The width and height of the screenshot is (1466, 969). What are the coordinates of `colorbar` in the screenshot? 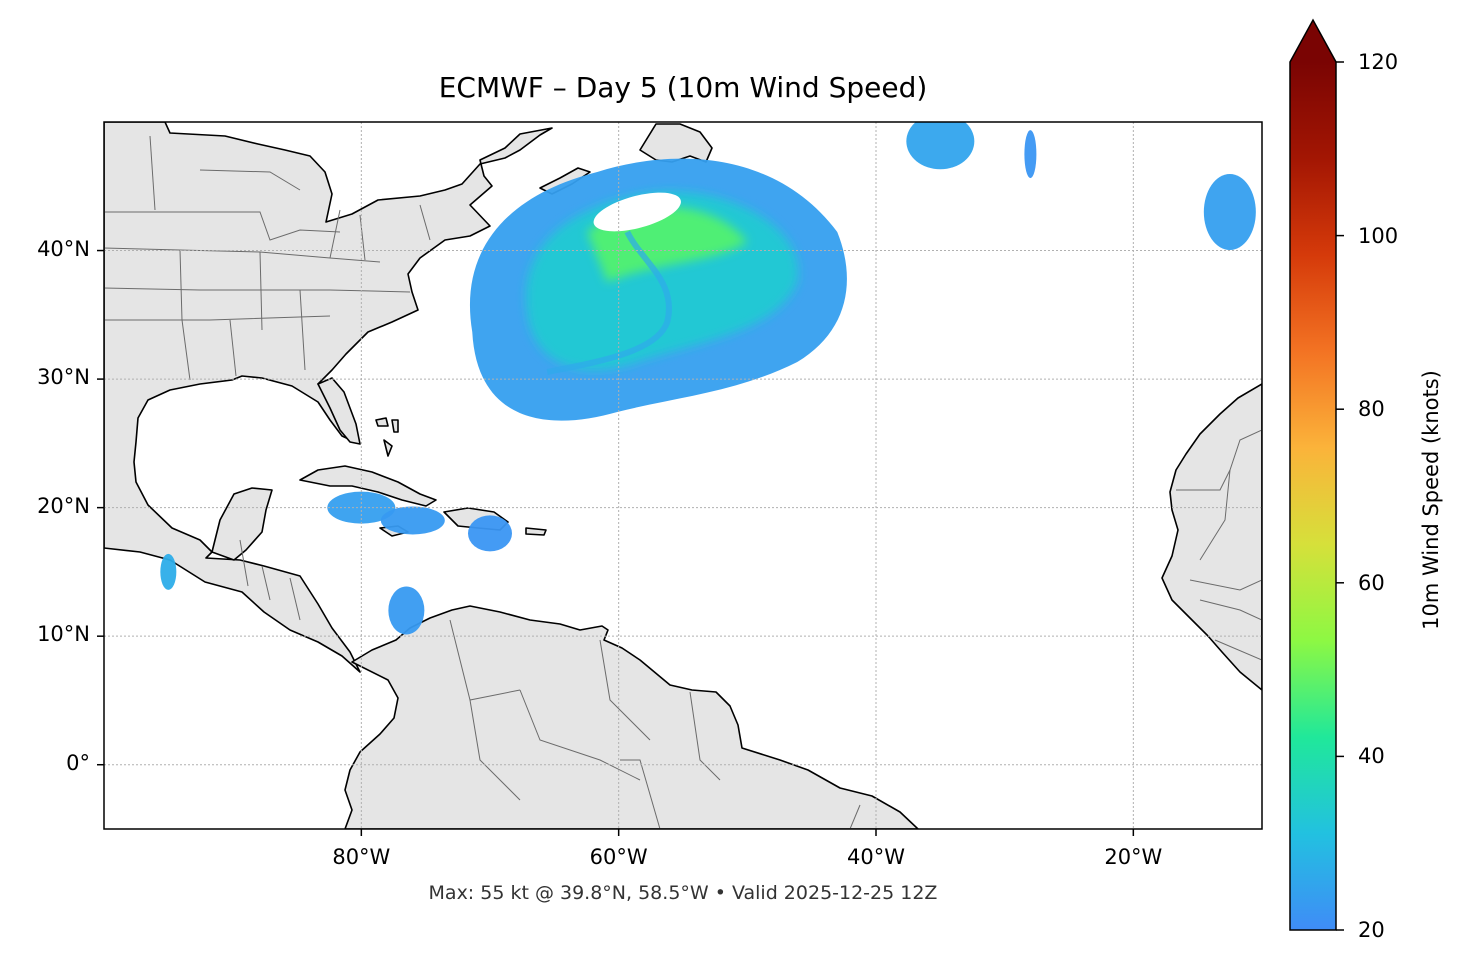 It's located at (1316, 474).